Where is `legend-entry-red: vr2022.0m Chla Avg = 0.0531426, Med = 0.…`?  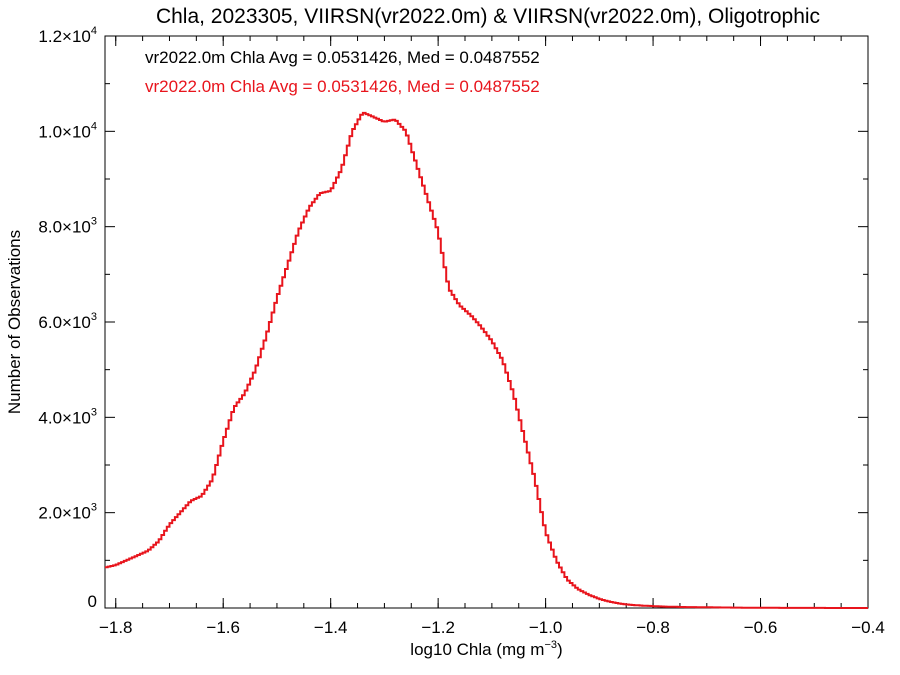
legend-entry-red: vr2022.0m Chla Avg = 0.0531426, Med = 0.… is located at coordinates (342, 86).